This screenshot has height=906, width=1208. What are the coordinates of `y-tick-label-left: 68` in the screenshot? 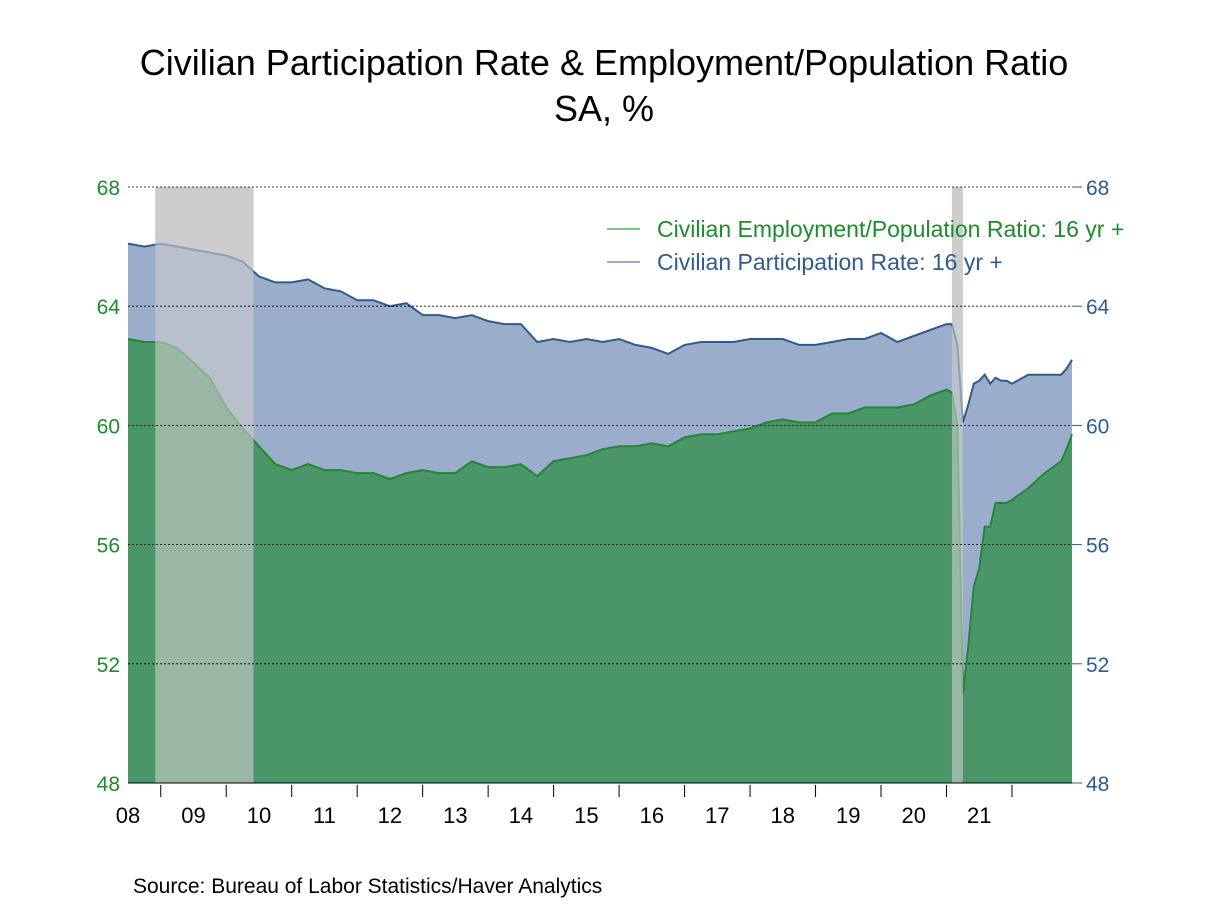 It's located at (108, 188).